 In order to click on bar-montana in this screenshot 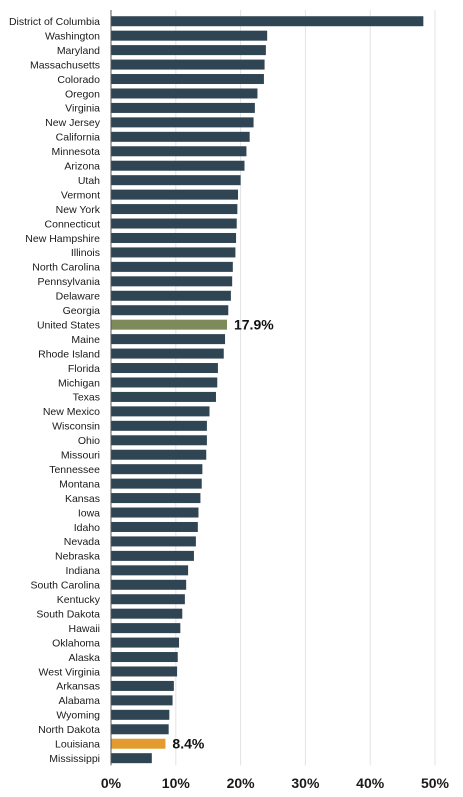, I will do `click(156, 483)`.